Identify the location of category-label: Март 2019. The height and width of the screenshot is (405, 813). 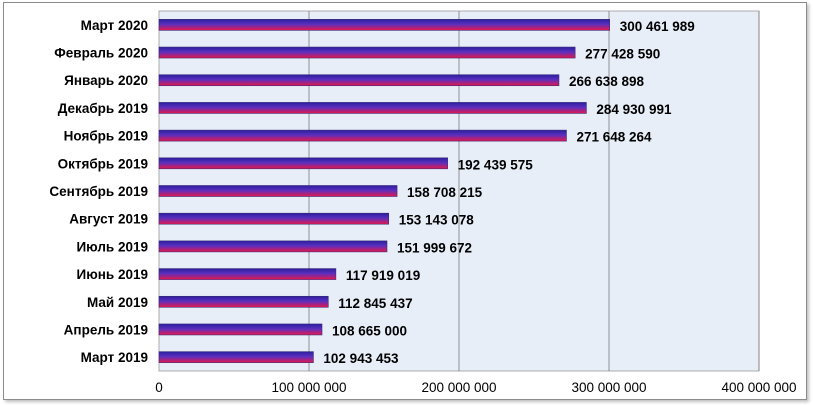
(114, 357).